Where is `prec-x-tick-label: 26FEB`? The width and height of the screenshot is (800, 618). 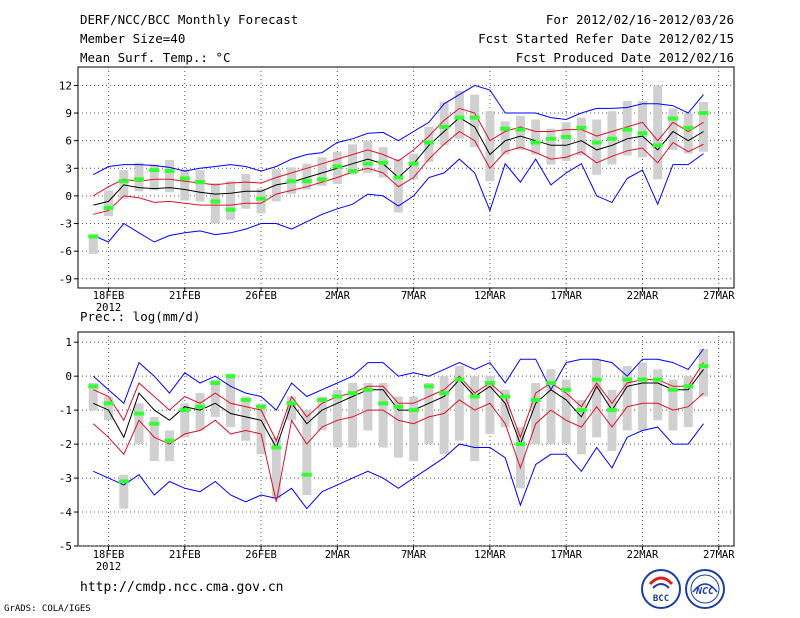
prec-x-tick-label: 26FEB is located at coordinates (261, 555).